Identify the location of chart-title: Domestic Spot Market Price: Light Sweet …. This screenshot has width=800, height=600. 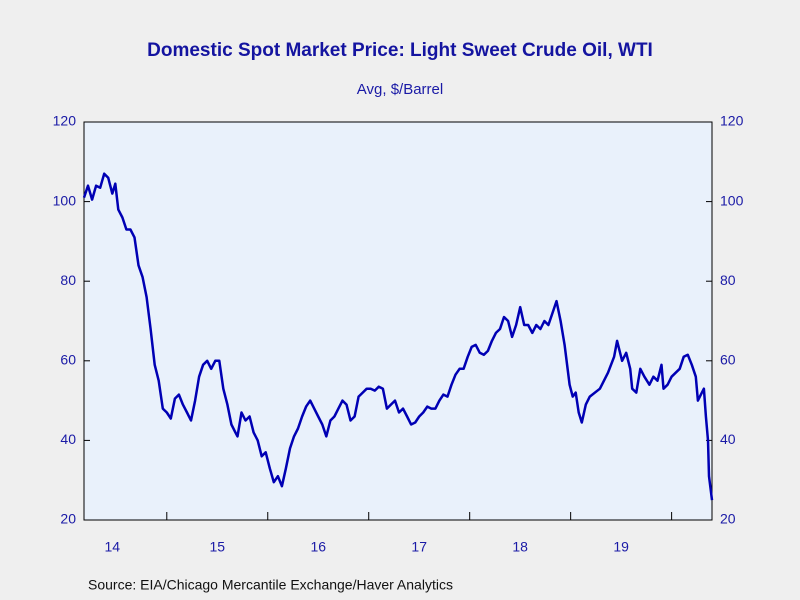
(400, 50).